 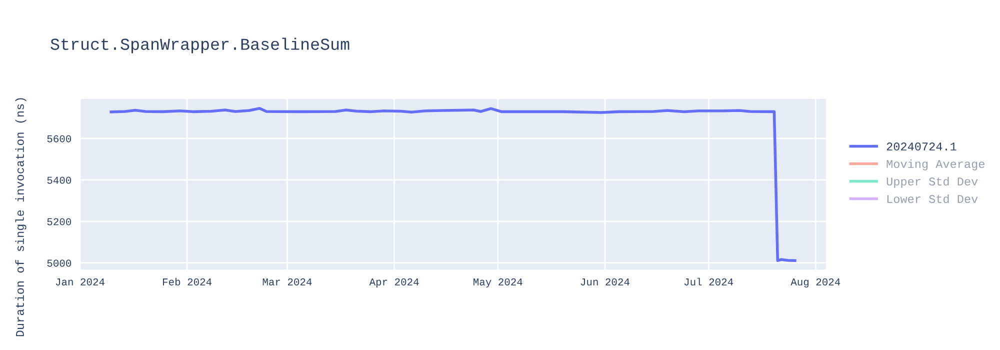 I want to click on x-tick-label: Jan 2024, so click(x=80, y=282).